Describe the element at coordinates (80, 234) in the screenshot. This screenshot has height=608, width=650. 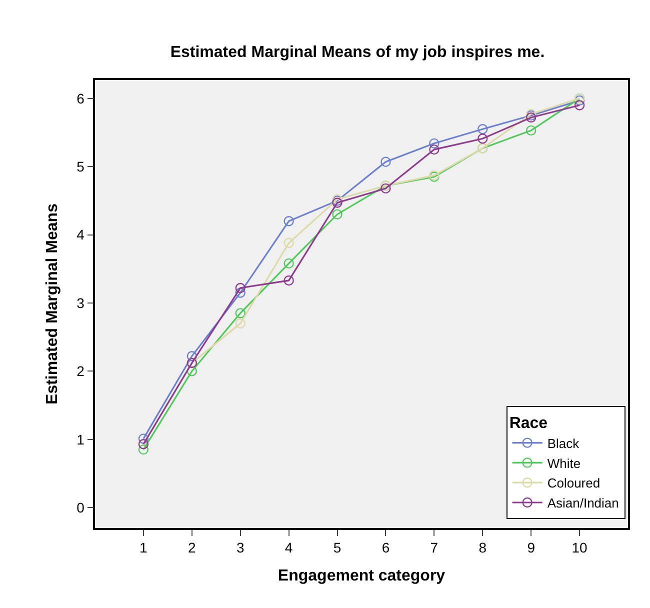
I see `y-tick-label: 4` at that location.